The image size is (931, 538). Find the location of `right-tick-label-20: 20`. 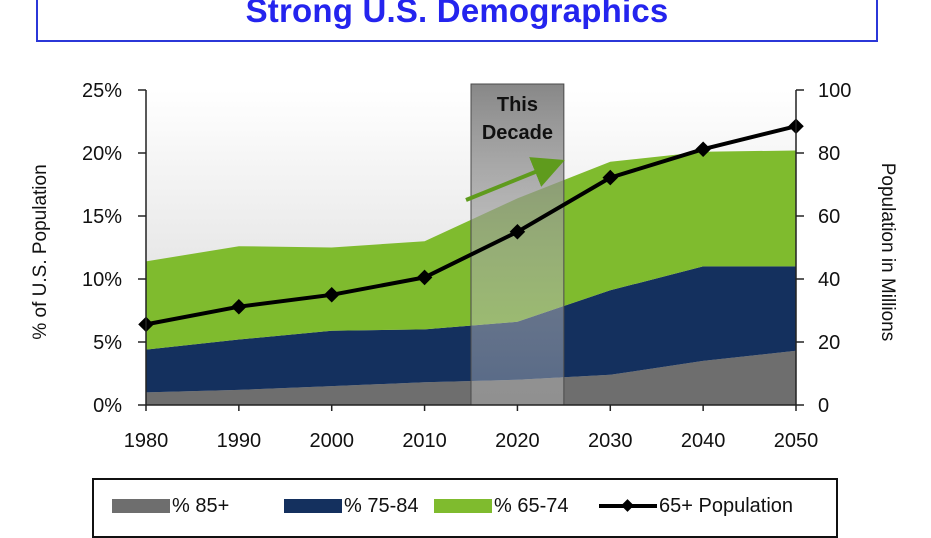

right-tick-label-20: 20 is located at coordinates (829, 343).